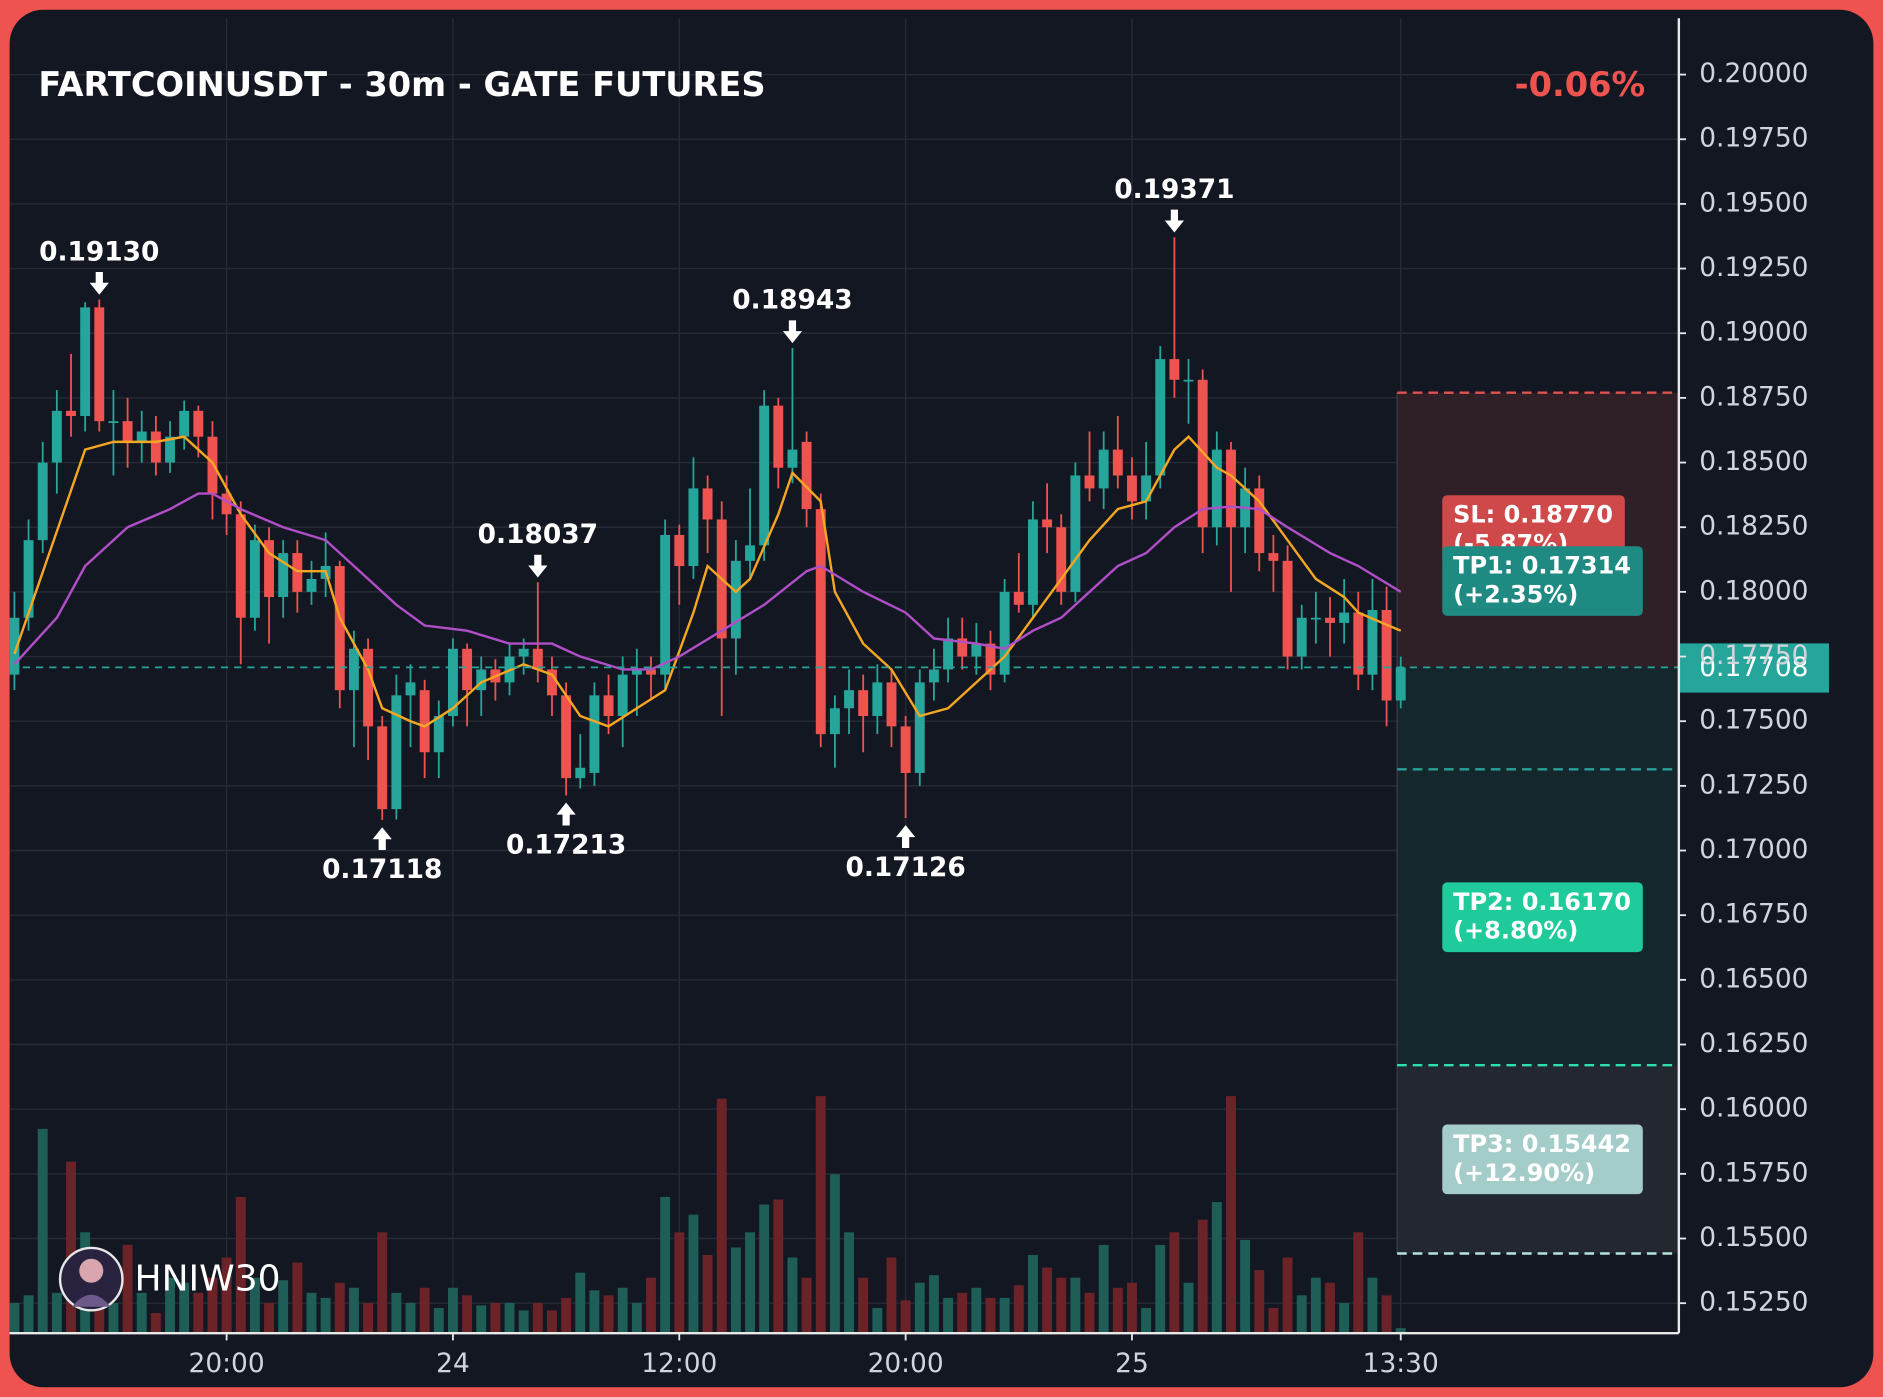  Describe the element at coordinates (1132, 1363) in the screenshot. I see `x-tick-label: 25` at that location.